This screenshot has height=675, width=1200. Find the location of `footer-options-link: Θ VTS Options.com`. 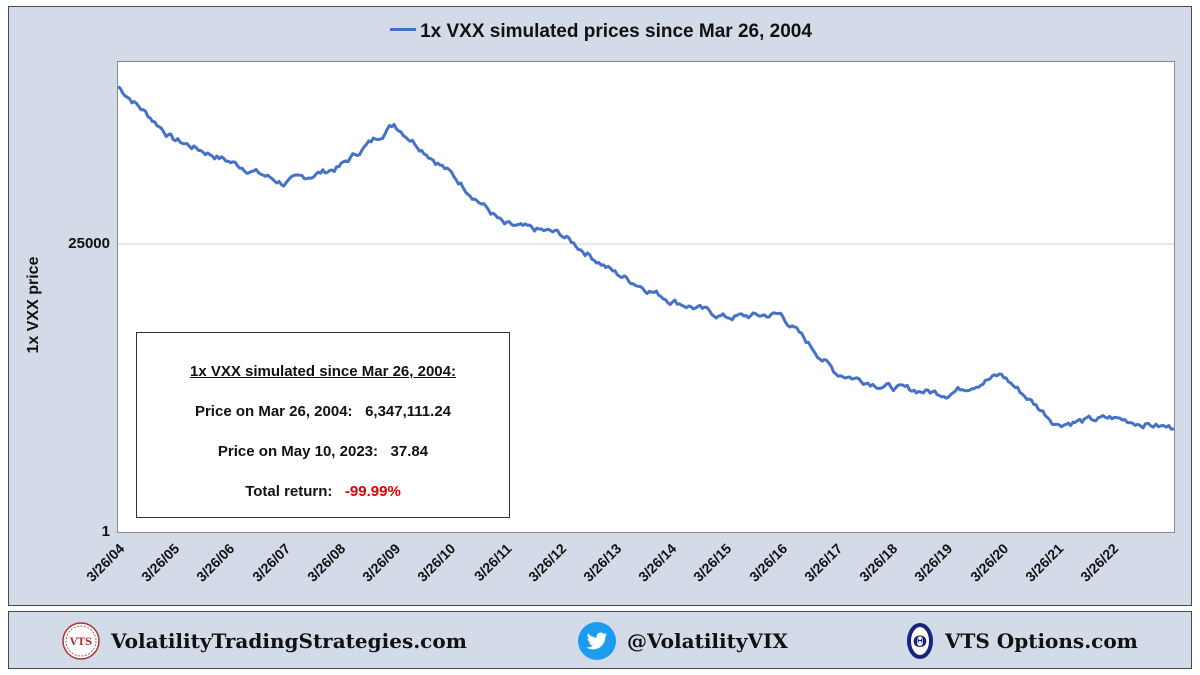

footer-options-link: Θ VTS Options.com is located at coordinates (1021, 641).